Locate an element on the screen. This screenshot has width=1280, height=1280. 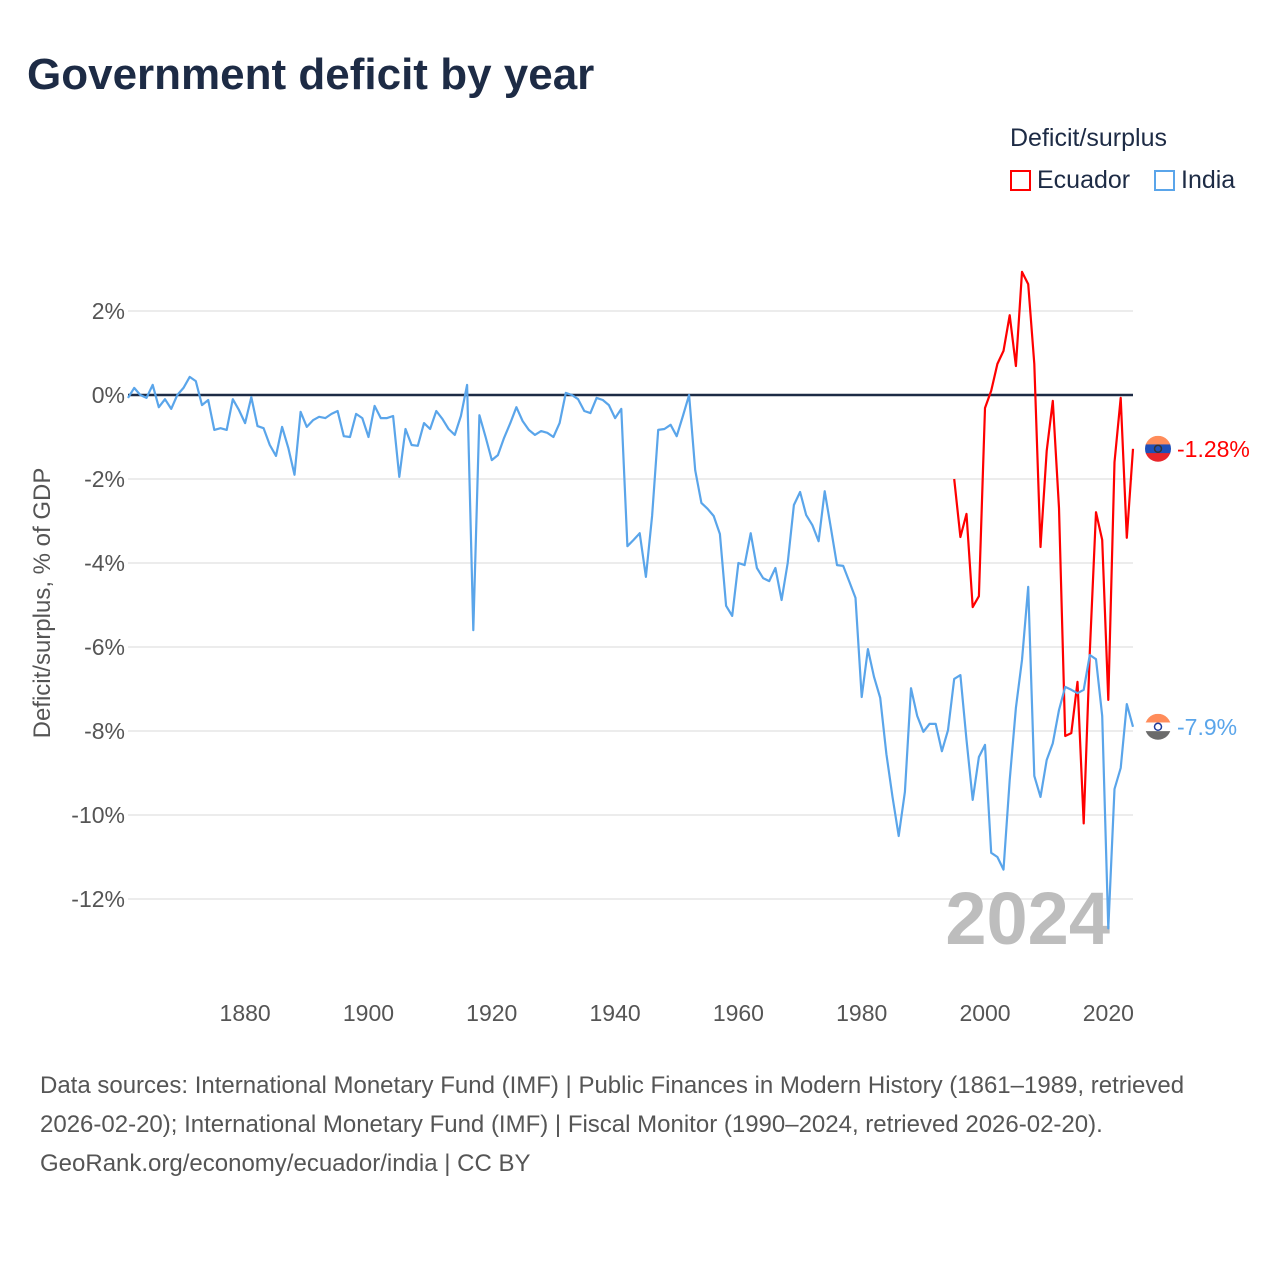
x-tick-label: 2020 is located at coordinates (1108, 1013).